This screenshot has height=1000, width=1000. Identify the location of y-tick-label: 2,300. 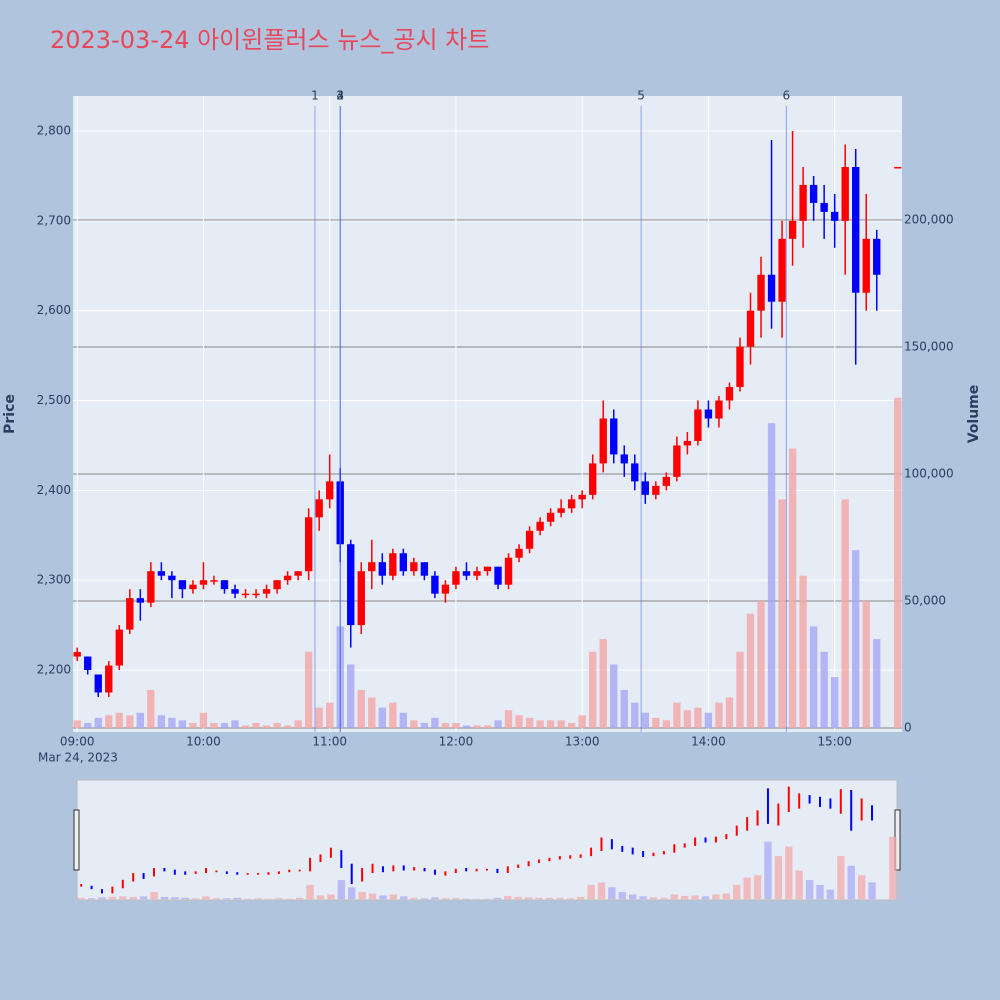
(54, 580).